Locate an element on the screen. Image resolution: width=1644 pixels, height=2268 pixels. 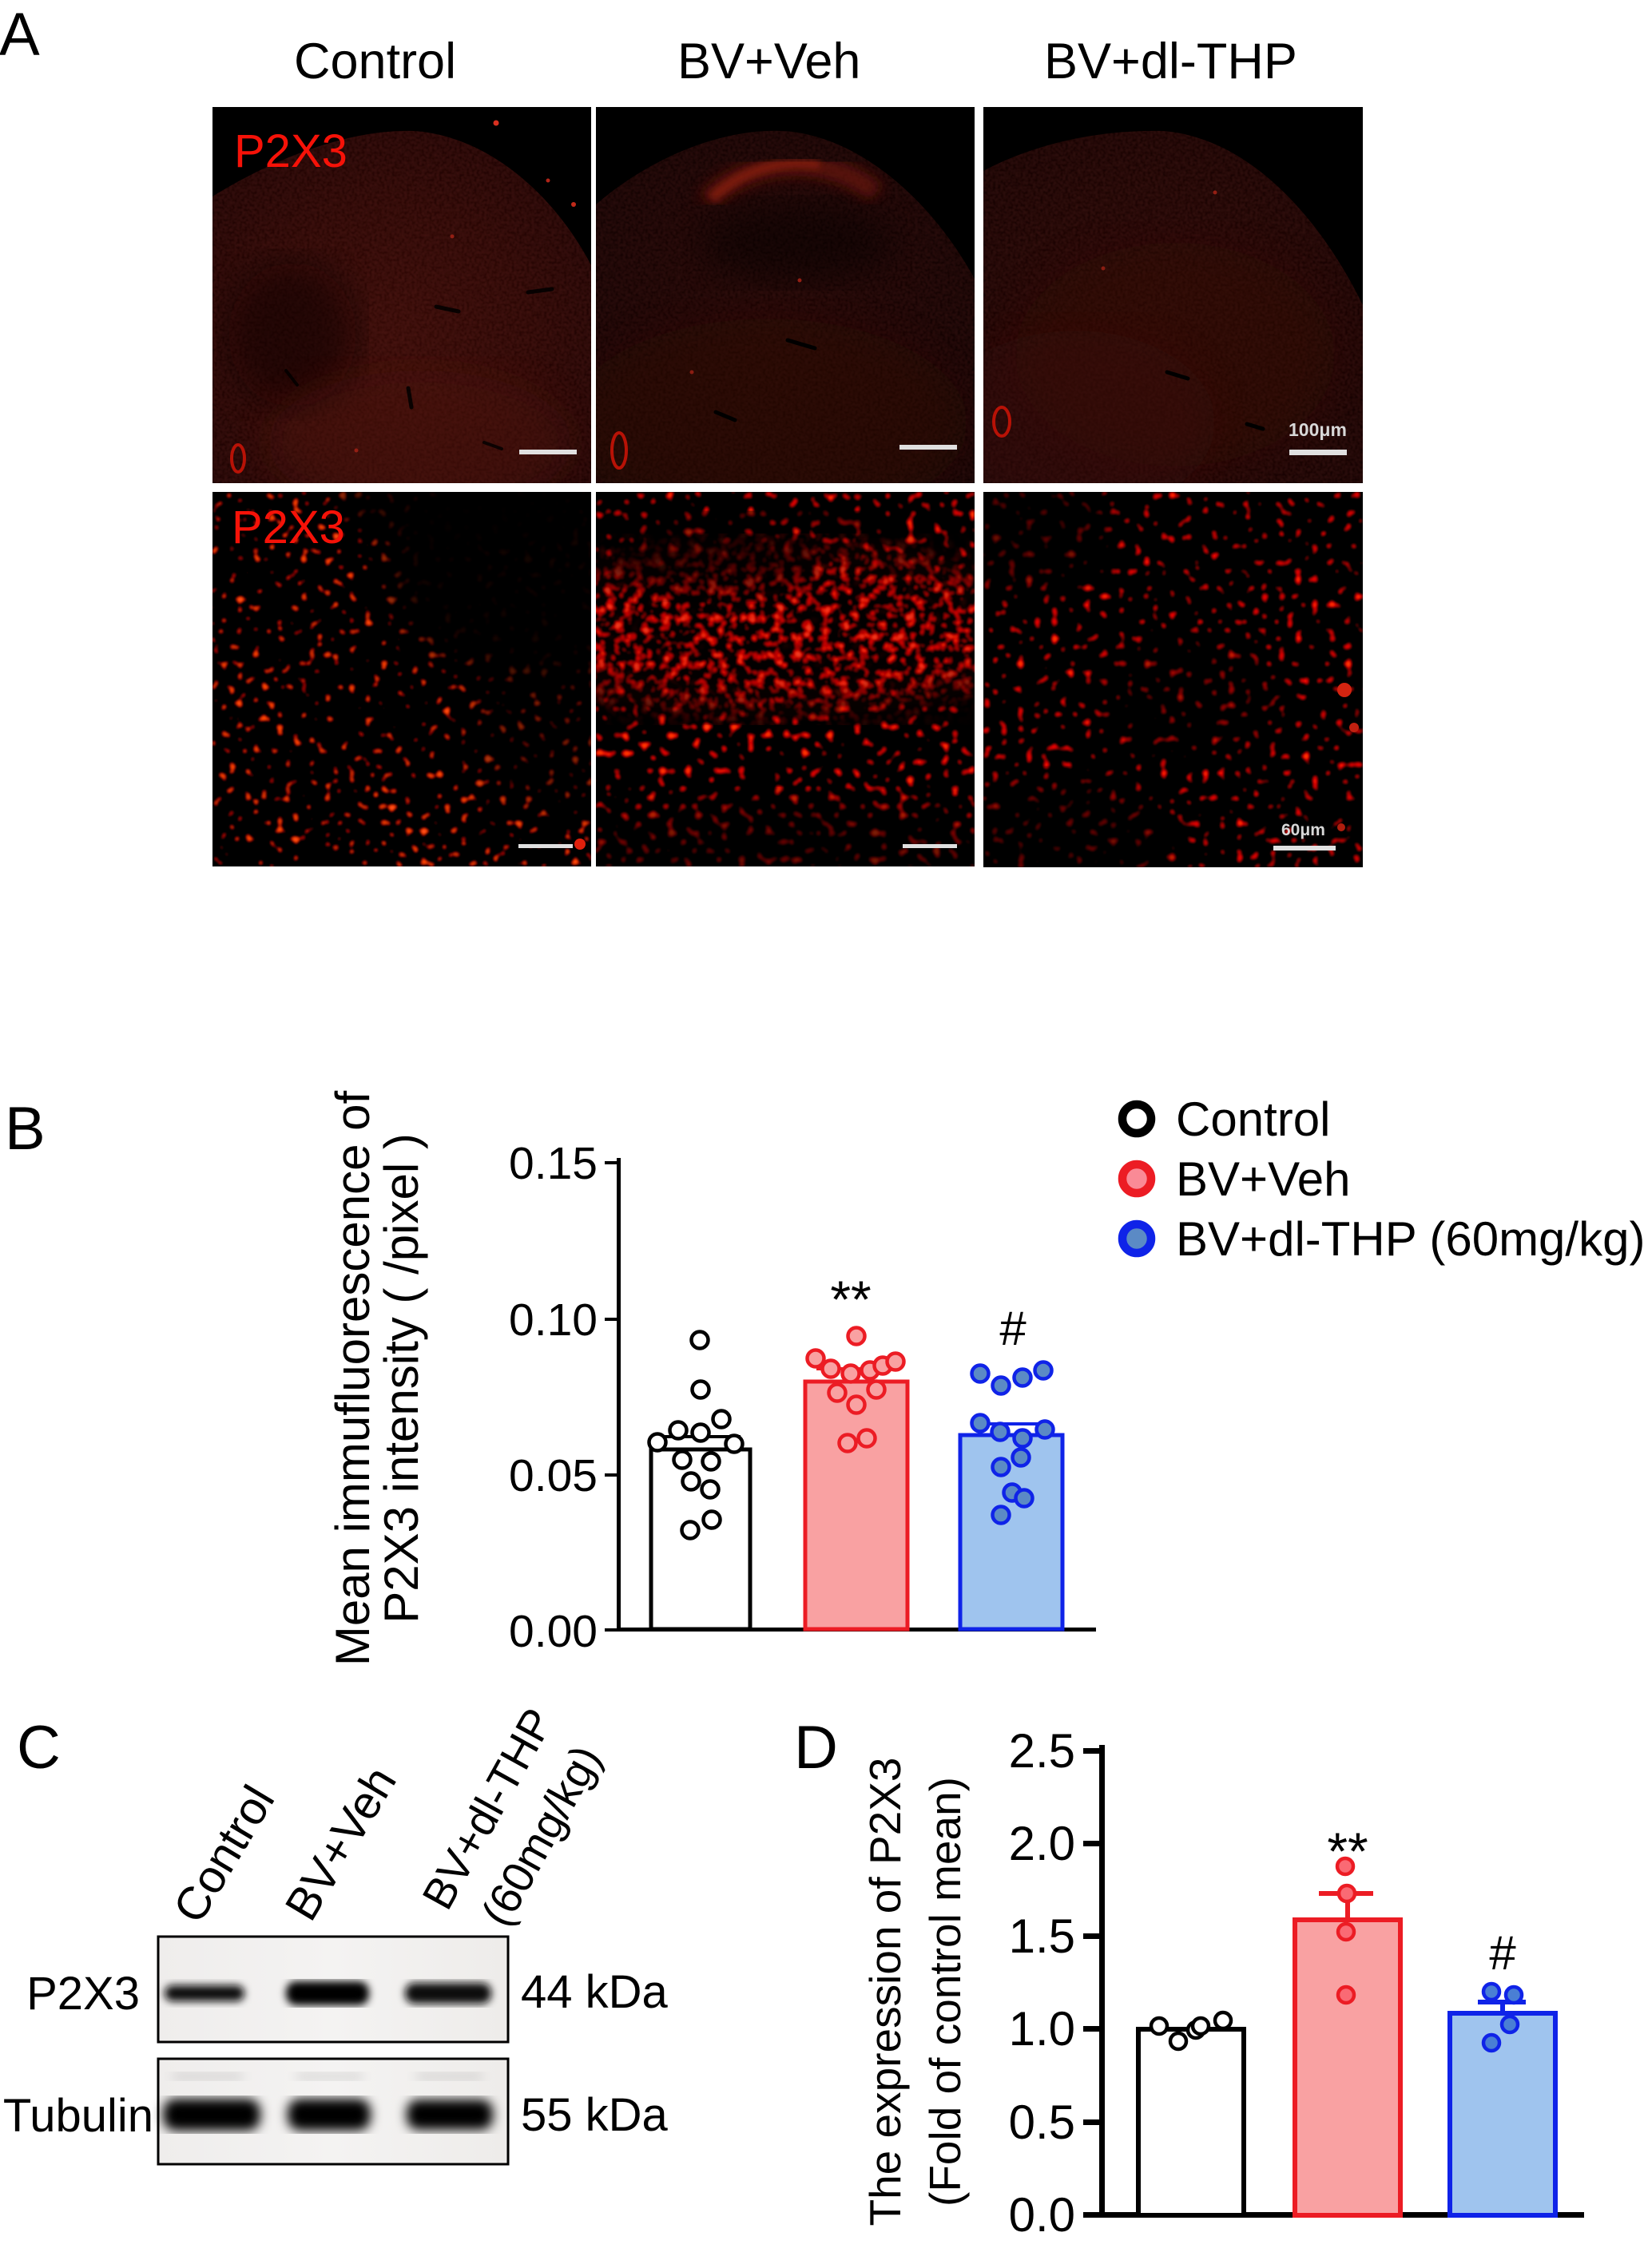
svg-text: 55 kDa is located at coordinates (595, 2115).